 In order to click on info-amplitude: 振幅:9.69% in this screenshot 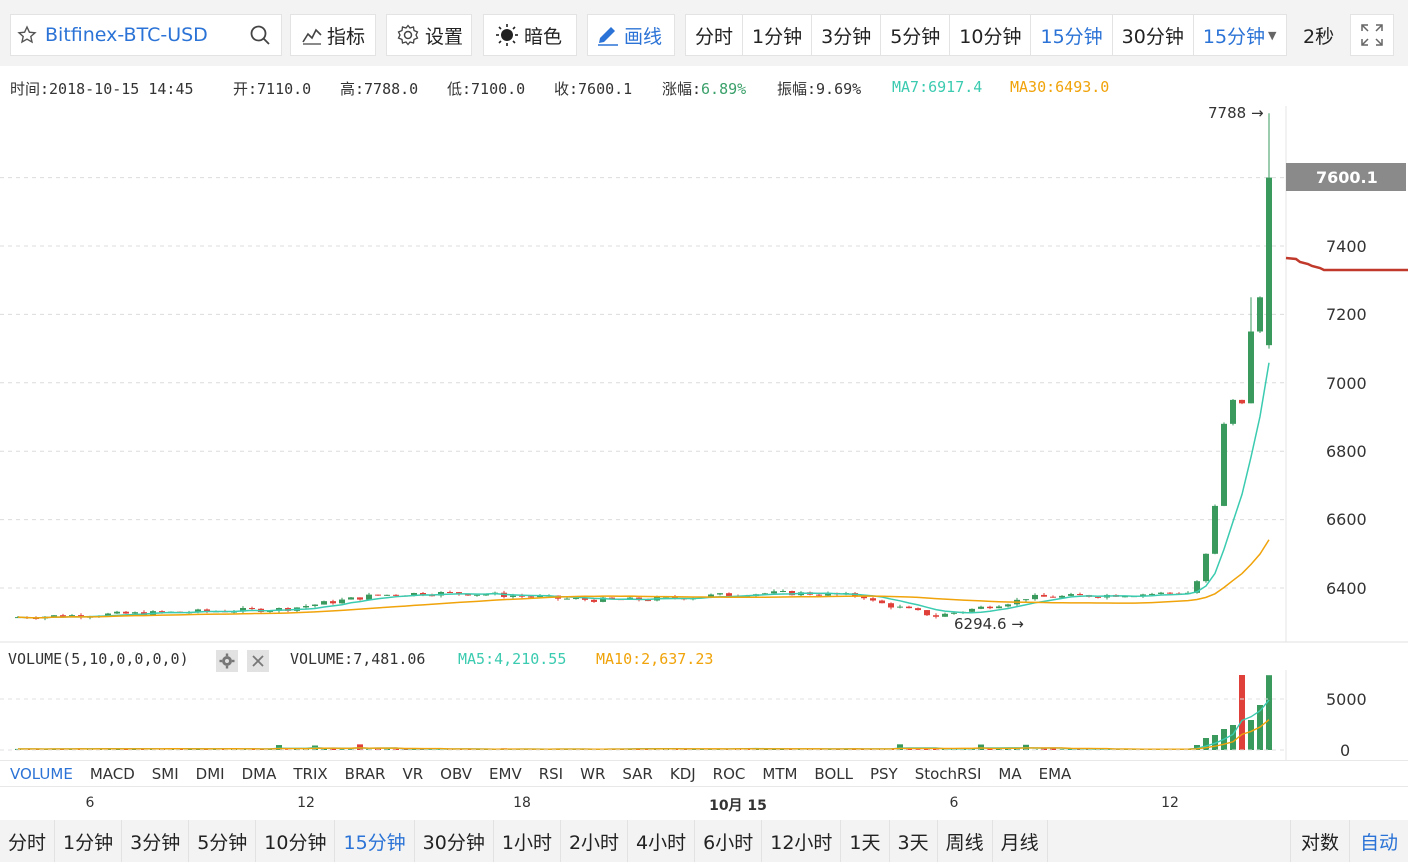, I will do `click(819, 89)`.